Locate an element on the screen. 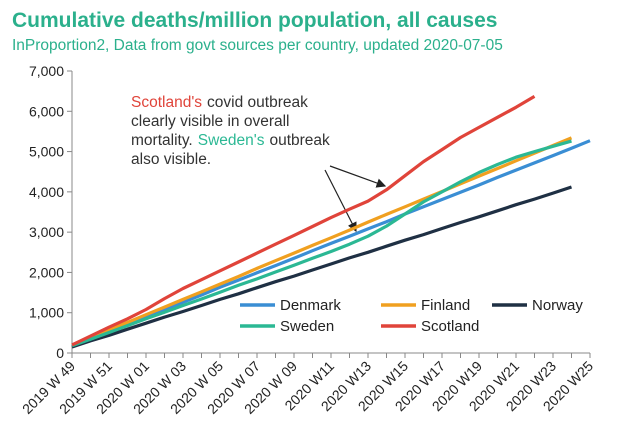 This screenshot has width=617, height=434. annotation: also visible. is located at coordinates (171, 159).